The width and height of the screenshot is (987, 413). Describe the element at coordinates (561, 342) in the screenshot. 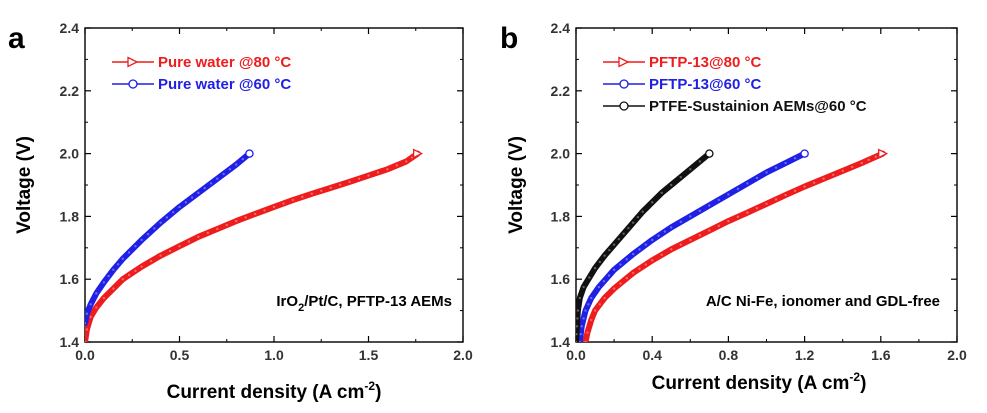

I see `y-tick-label: 1.4` at that location.